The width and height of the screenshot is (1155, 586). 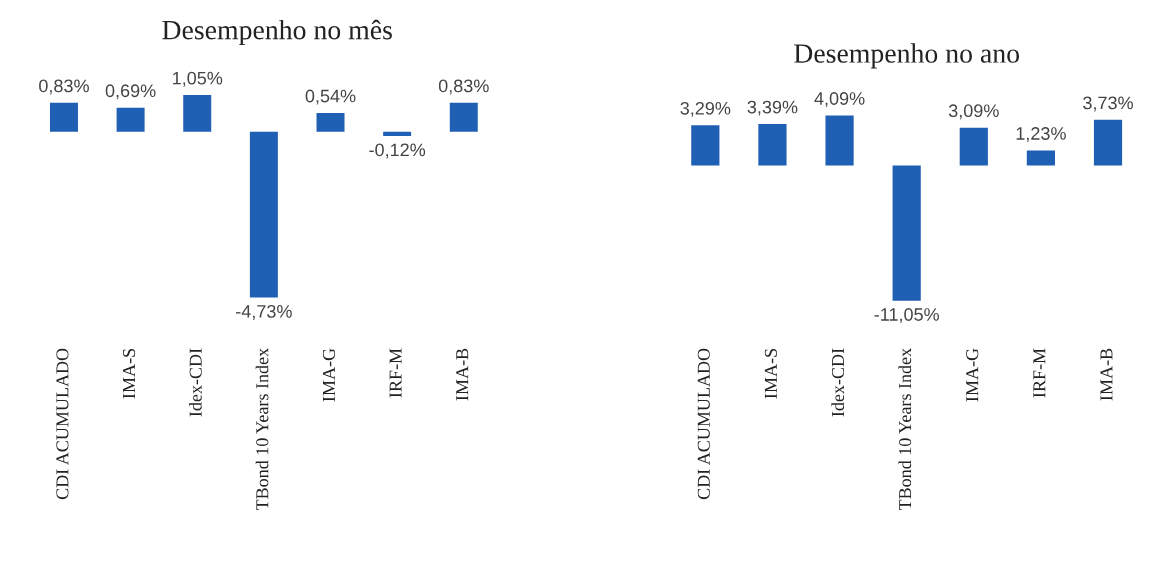 What do you see at coordinates (198, 79) in the screenshot?
I see `data-label: 1,05%` at bounding box center [198, 79].